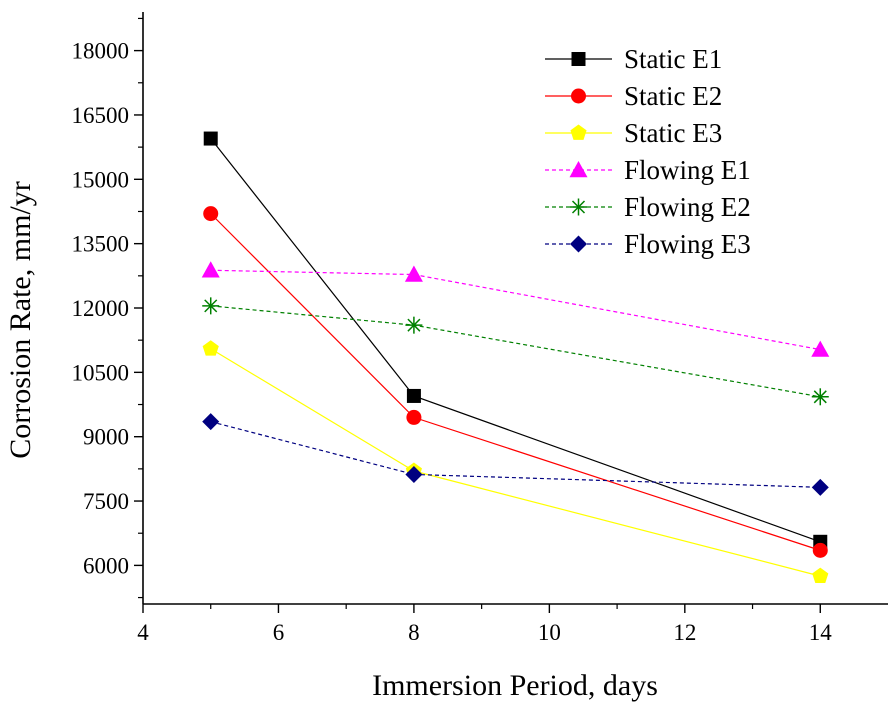 The image size is (890, 706). Describe the element at coordinates (673, 133) in the screenshot. I see `legend-label: Static E3` at that location.